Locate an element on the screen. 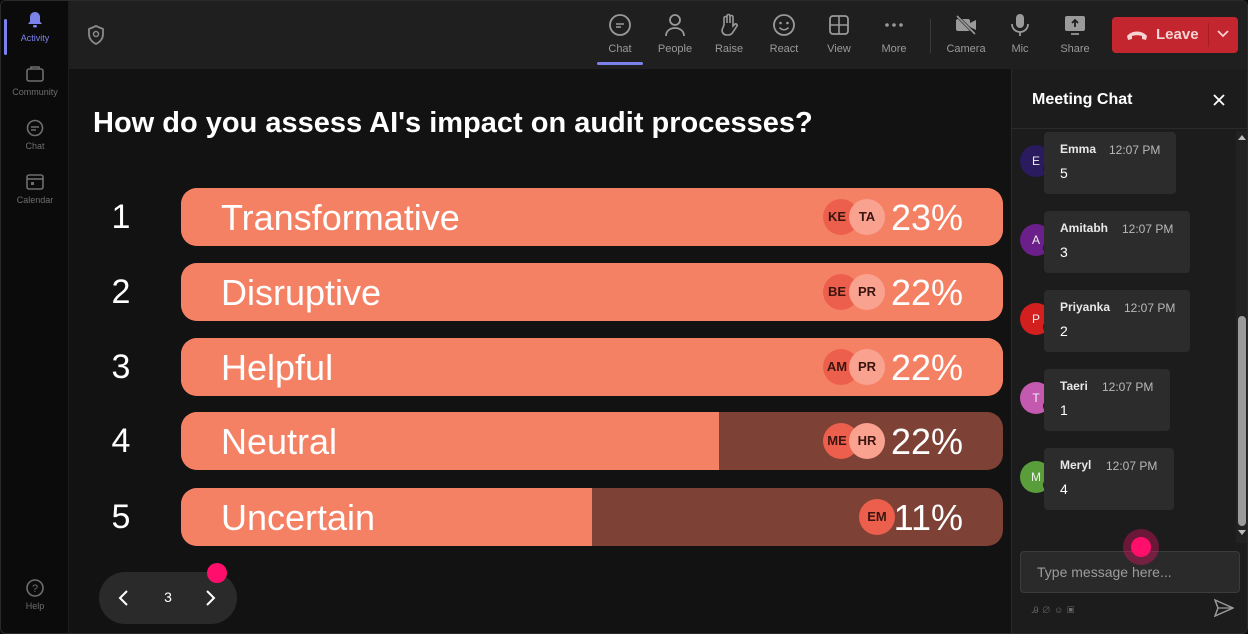 The width and height of the screenshot is (1248, 634). close-icon is located at coordinates (1219, 100).